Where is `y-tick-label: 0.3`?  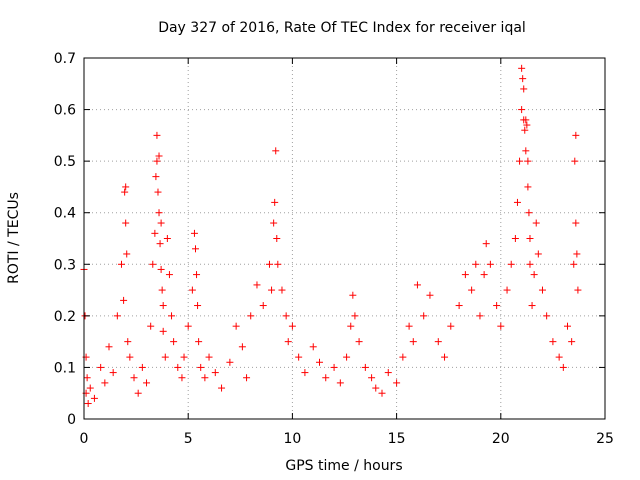 y-tick-label: 0.3 is located at coordinates (65, 265).